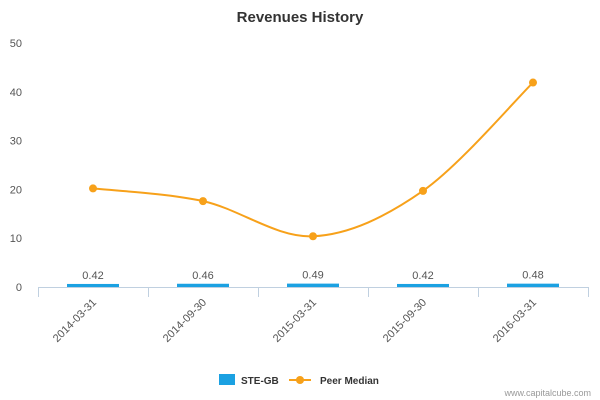 Image resolution: width=600 pixels, height=400 pixels. I want to click on bar-data-label: 0.49, so click(312, 276).